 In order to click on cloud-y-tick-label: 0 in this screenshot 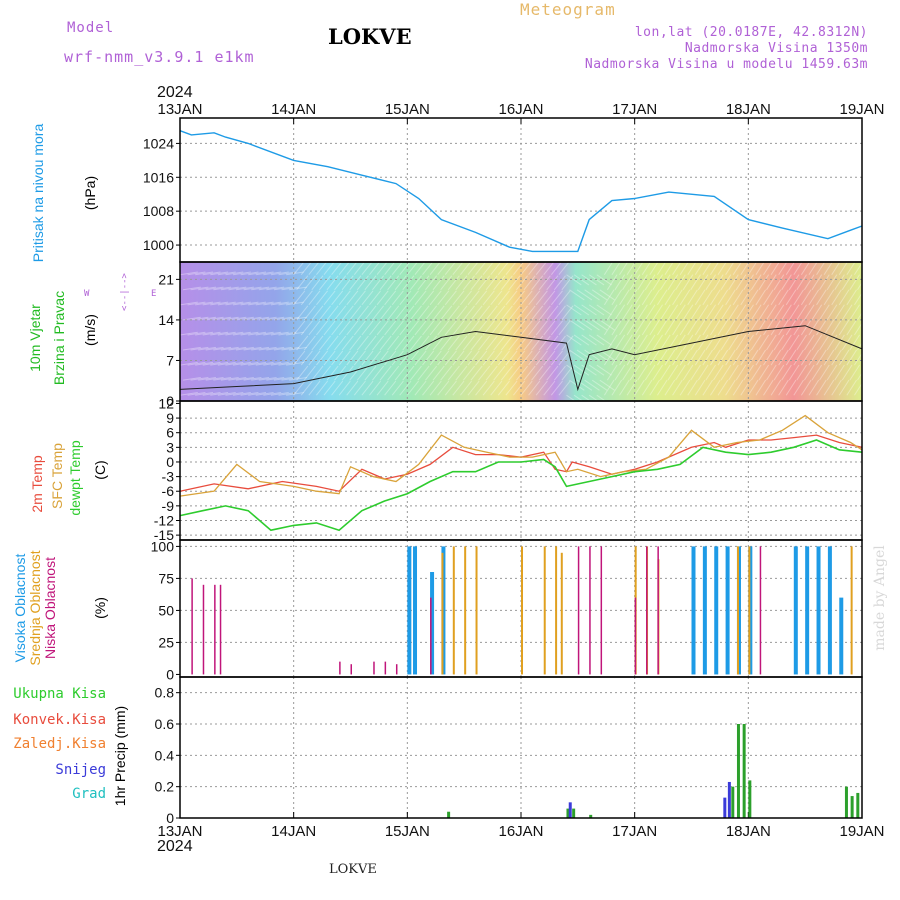, I will do `click(170, 674)`.